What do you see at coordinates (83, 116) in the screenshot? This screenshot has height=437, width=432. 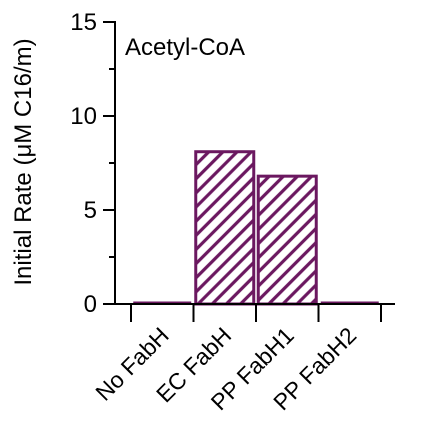 I see `y-tick-label: 10` at bounding box center [83, 116].